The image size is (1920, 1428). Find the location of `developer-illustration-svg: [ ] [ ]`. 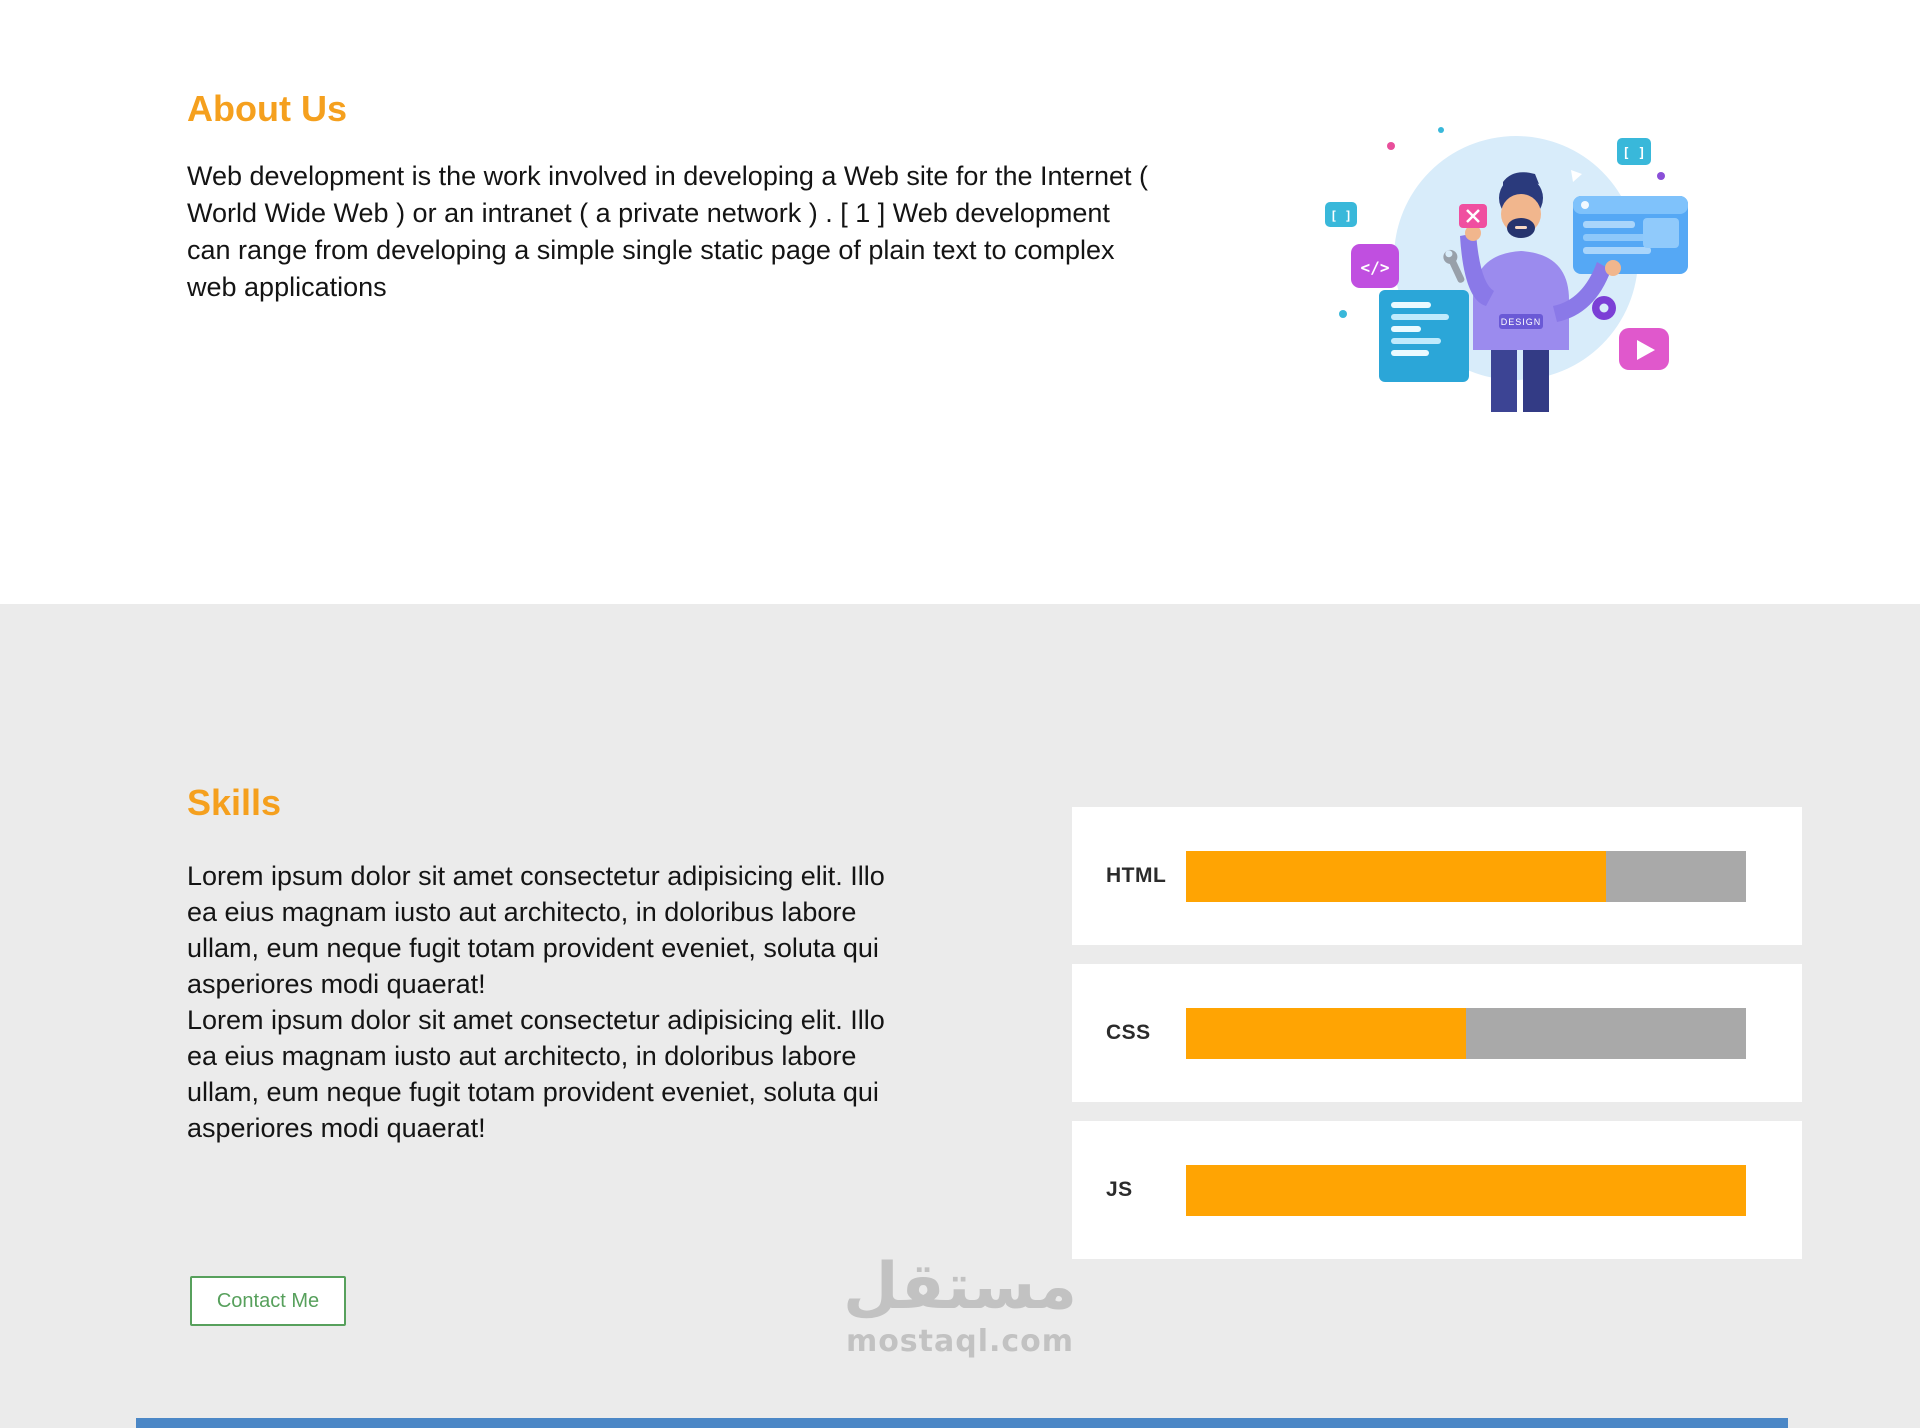

developer-illustration-svg: [ ] [ ] is located at coordinates (1506, 269).